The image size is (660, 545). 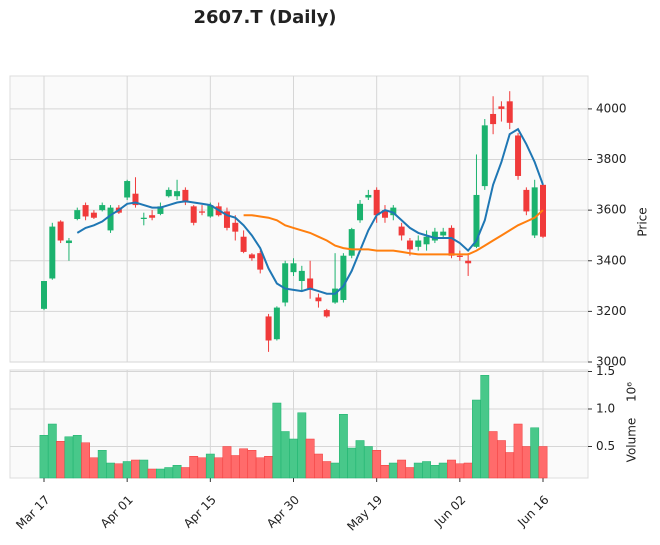 I want to click on y-tick-label: 3600, so click(x=611, y=210).